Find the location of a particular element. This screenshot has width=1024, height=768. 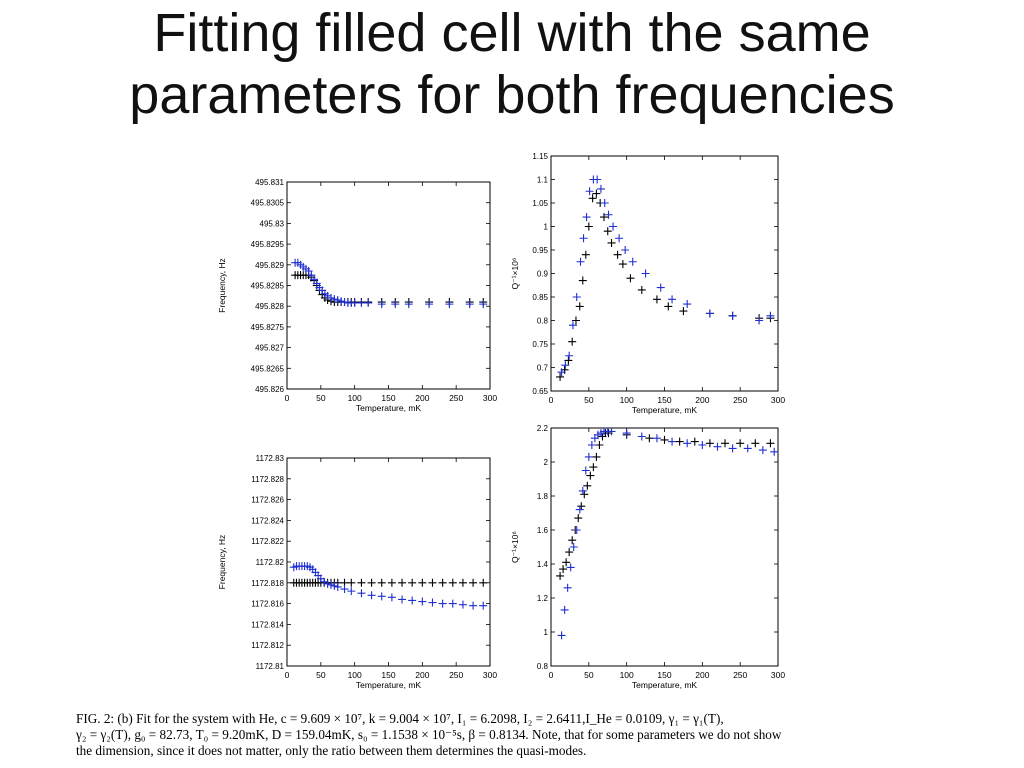

slide-title-line-2: parameters for both frequencies is located at coordinates (512, 95).